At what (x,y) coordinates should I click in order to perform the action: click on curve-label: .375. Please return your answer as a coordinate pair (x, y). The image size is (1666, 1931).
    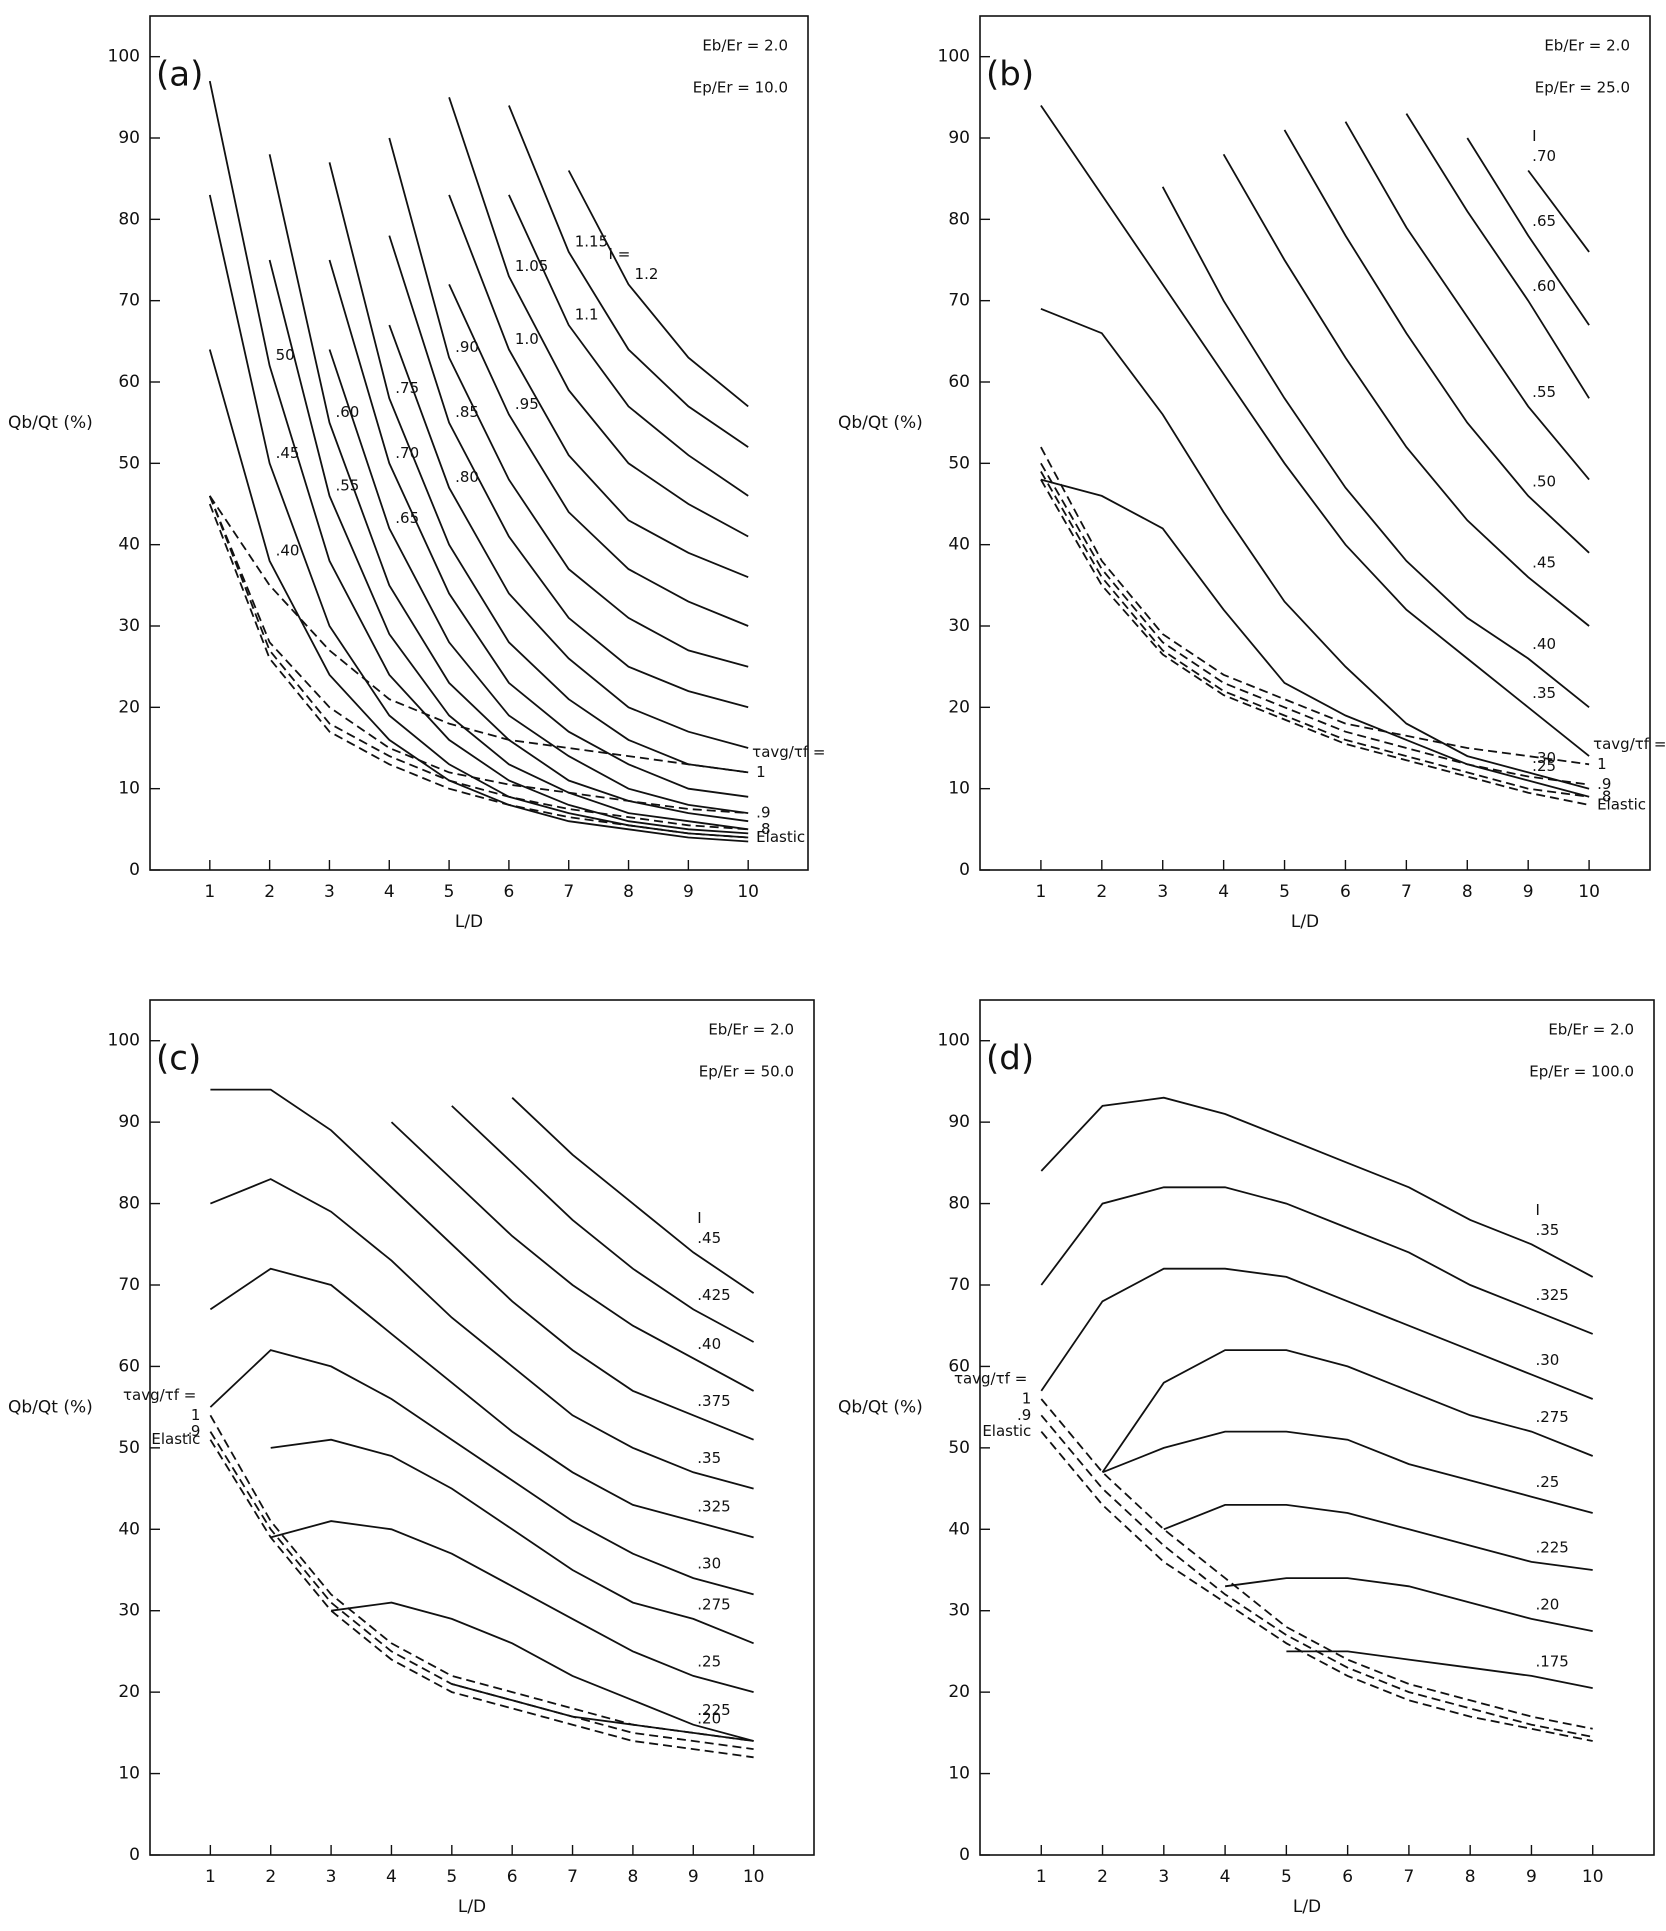
    Looking at the image, I should click on (713, 1401).